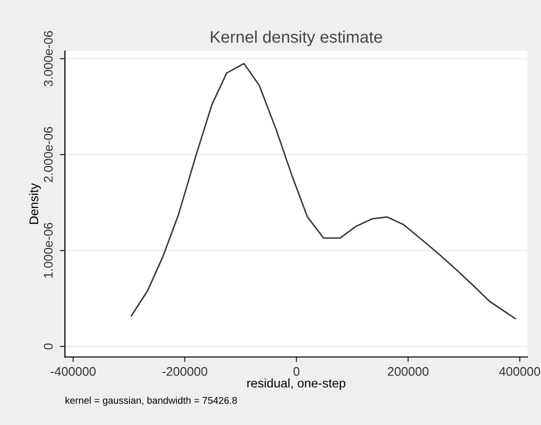  Describe the element at coordinates (48, 58) in the screenshot. I see `y-tick-label: 3.000e-06` at that location.